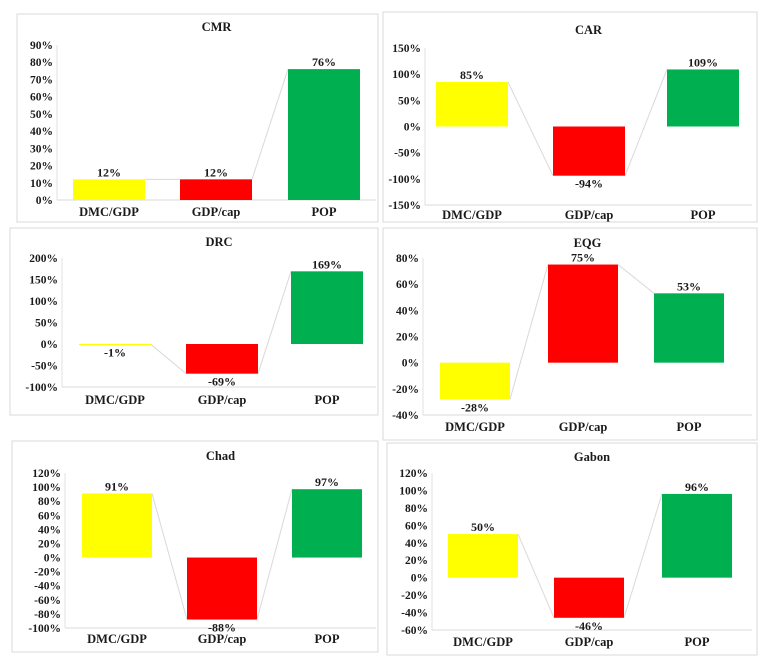 The height and width of the screenshot is (668, 759). Describe the element at coordinates (324, 62) in the screenshot. I see `data-label: 76%` at that location.